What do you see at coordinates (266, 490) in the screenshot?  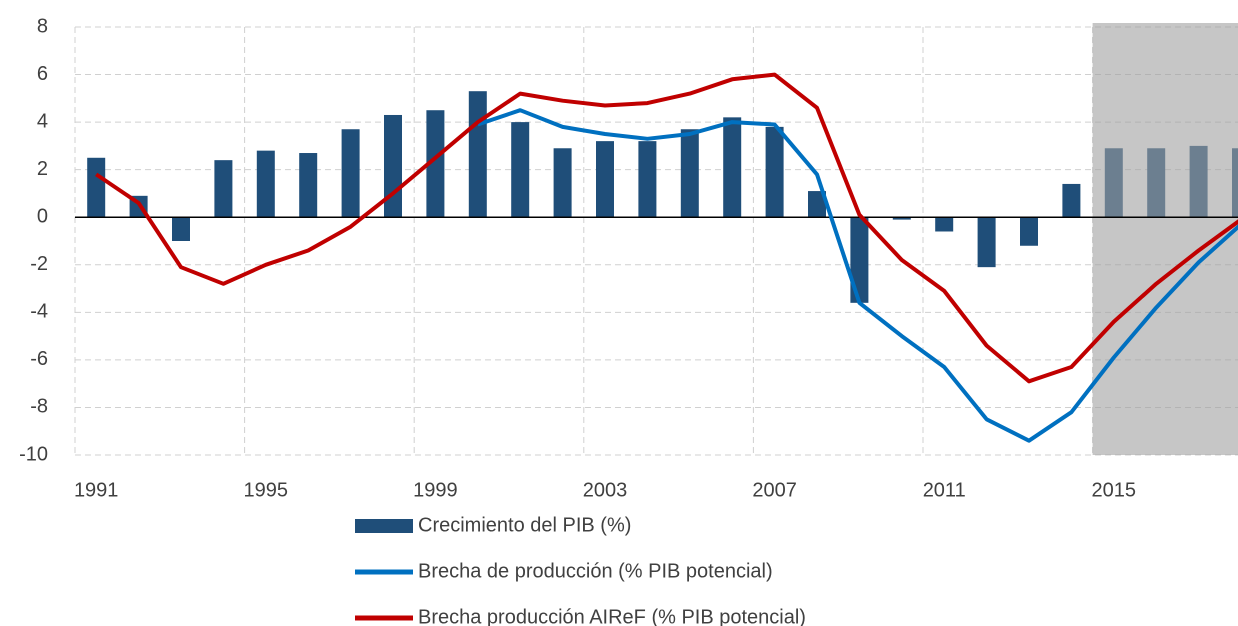 I see `x-tick-label: 1995` at bounding box center [266, 490].